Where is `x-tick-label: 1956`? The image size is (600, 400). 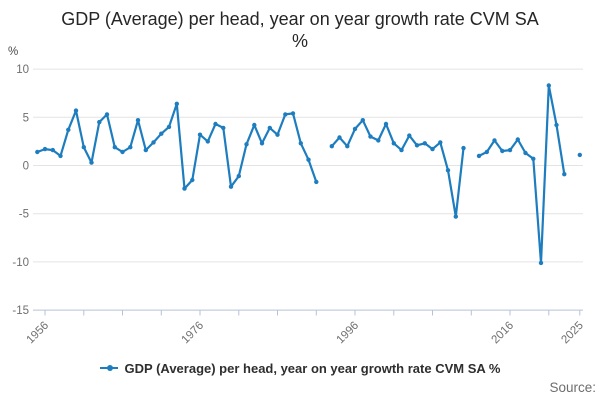 x-tick-label: 1956 is located at coordinates (38, 333).